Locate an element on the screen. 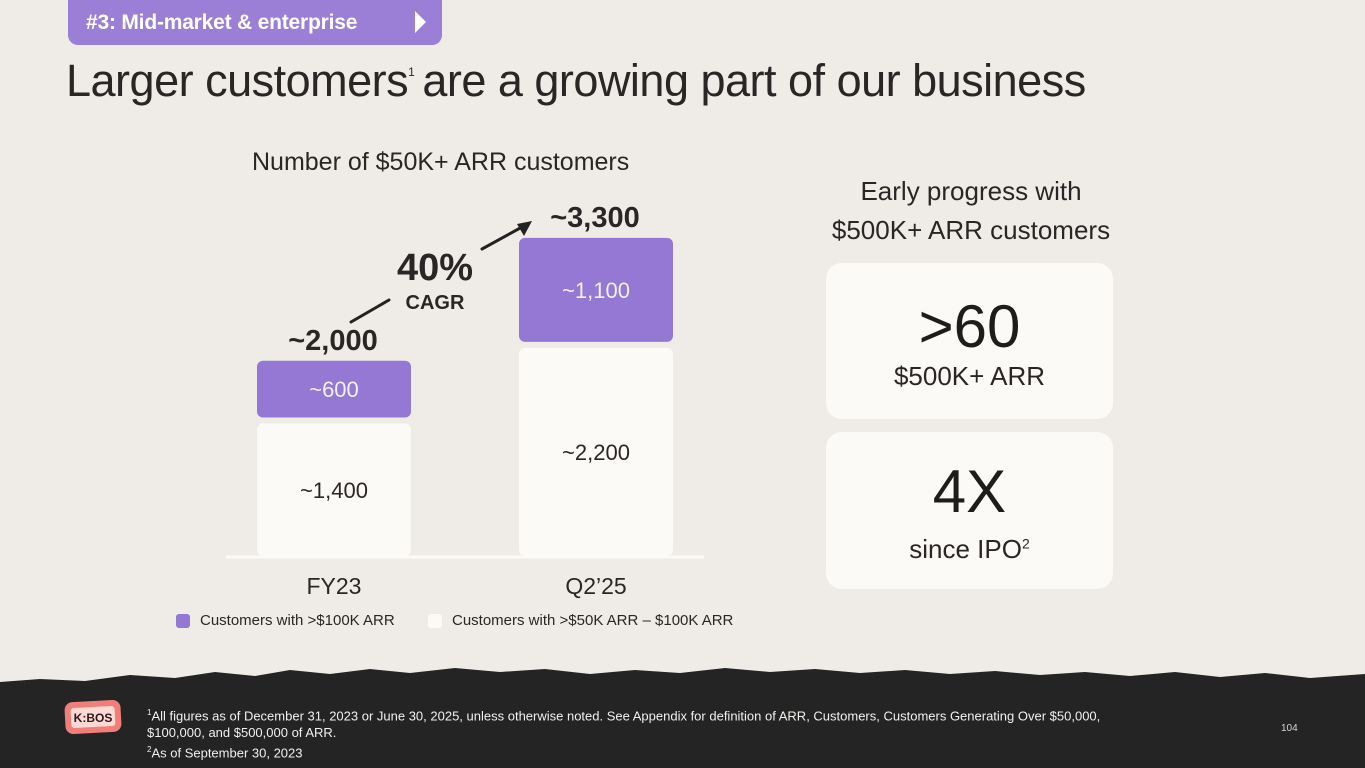 Image resolution: width=1365 pixels, height=768 pixels. x-tick-label: FY23 is located at coordinates (334, 586).